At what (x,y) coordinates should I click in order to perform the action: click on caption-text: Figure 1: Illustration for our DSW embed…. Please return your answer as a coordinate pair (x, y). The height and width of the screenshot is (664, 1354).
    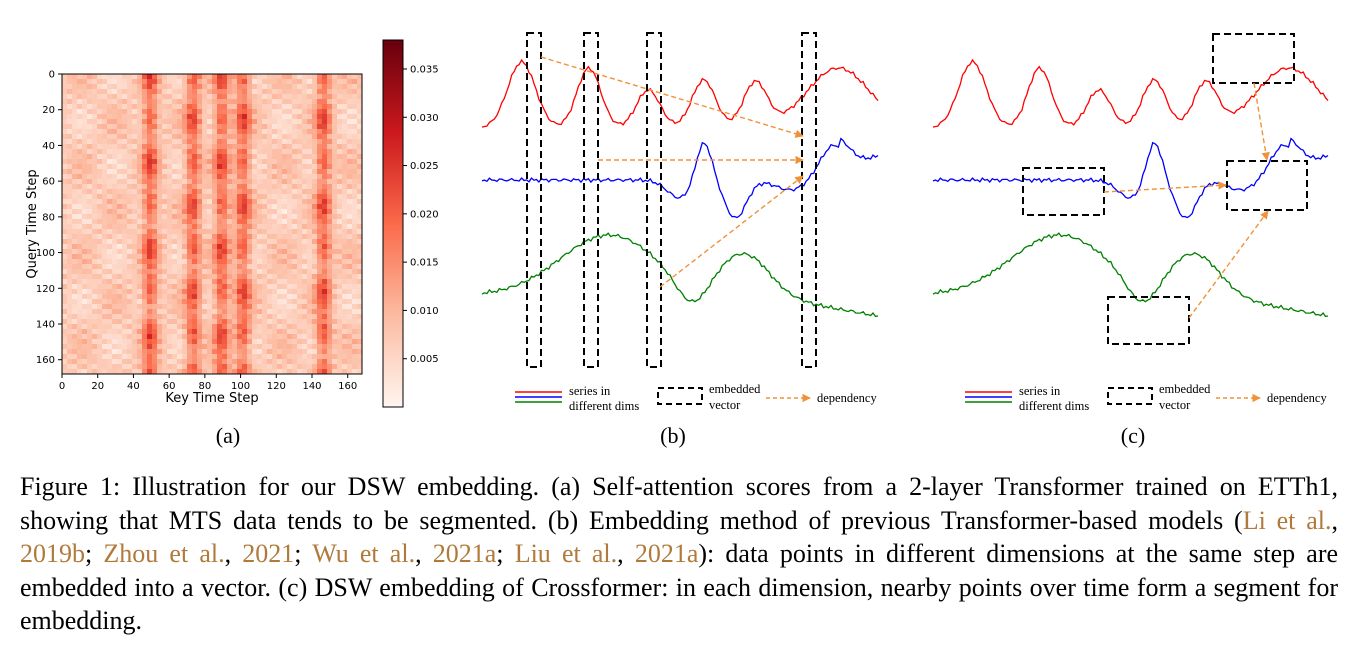
    Looking at the image, I should click on (679, 503).